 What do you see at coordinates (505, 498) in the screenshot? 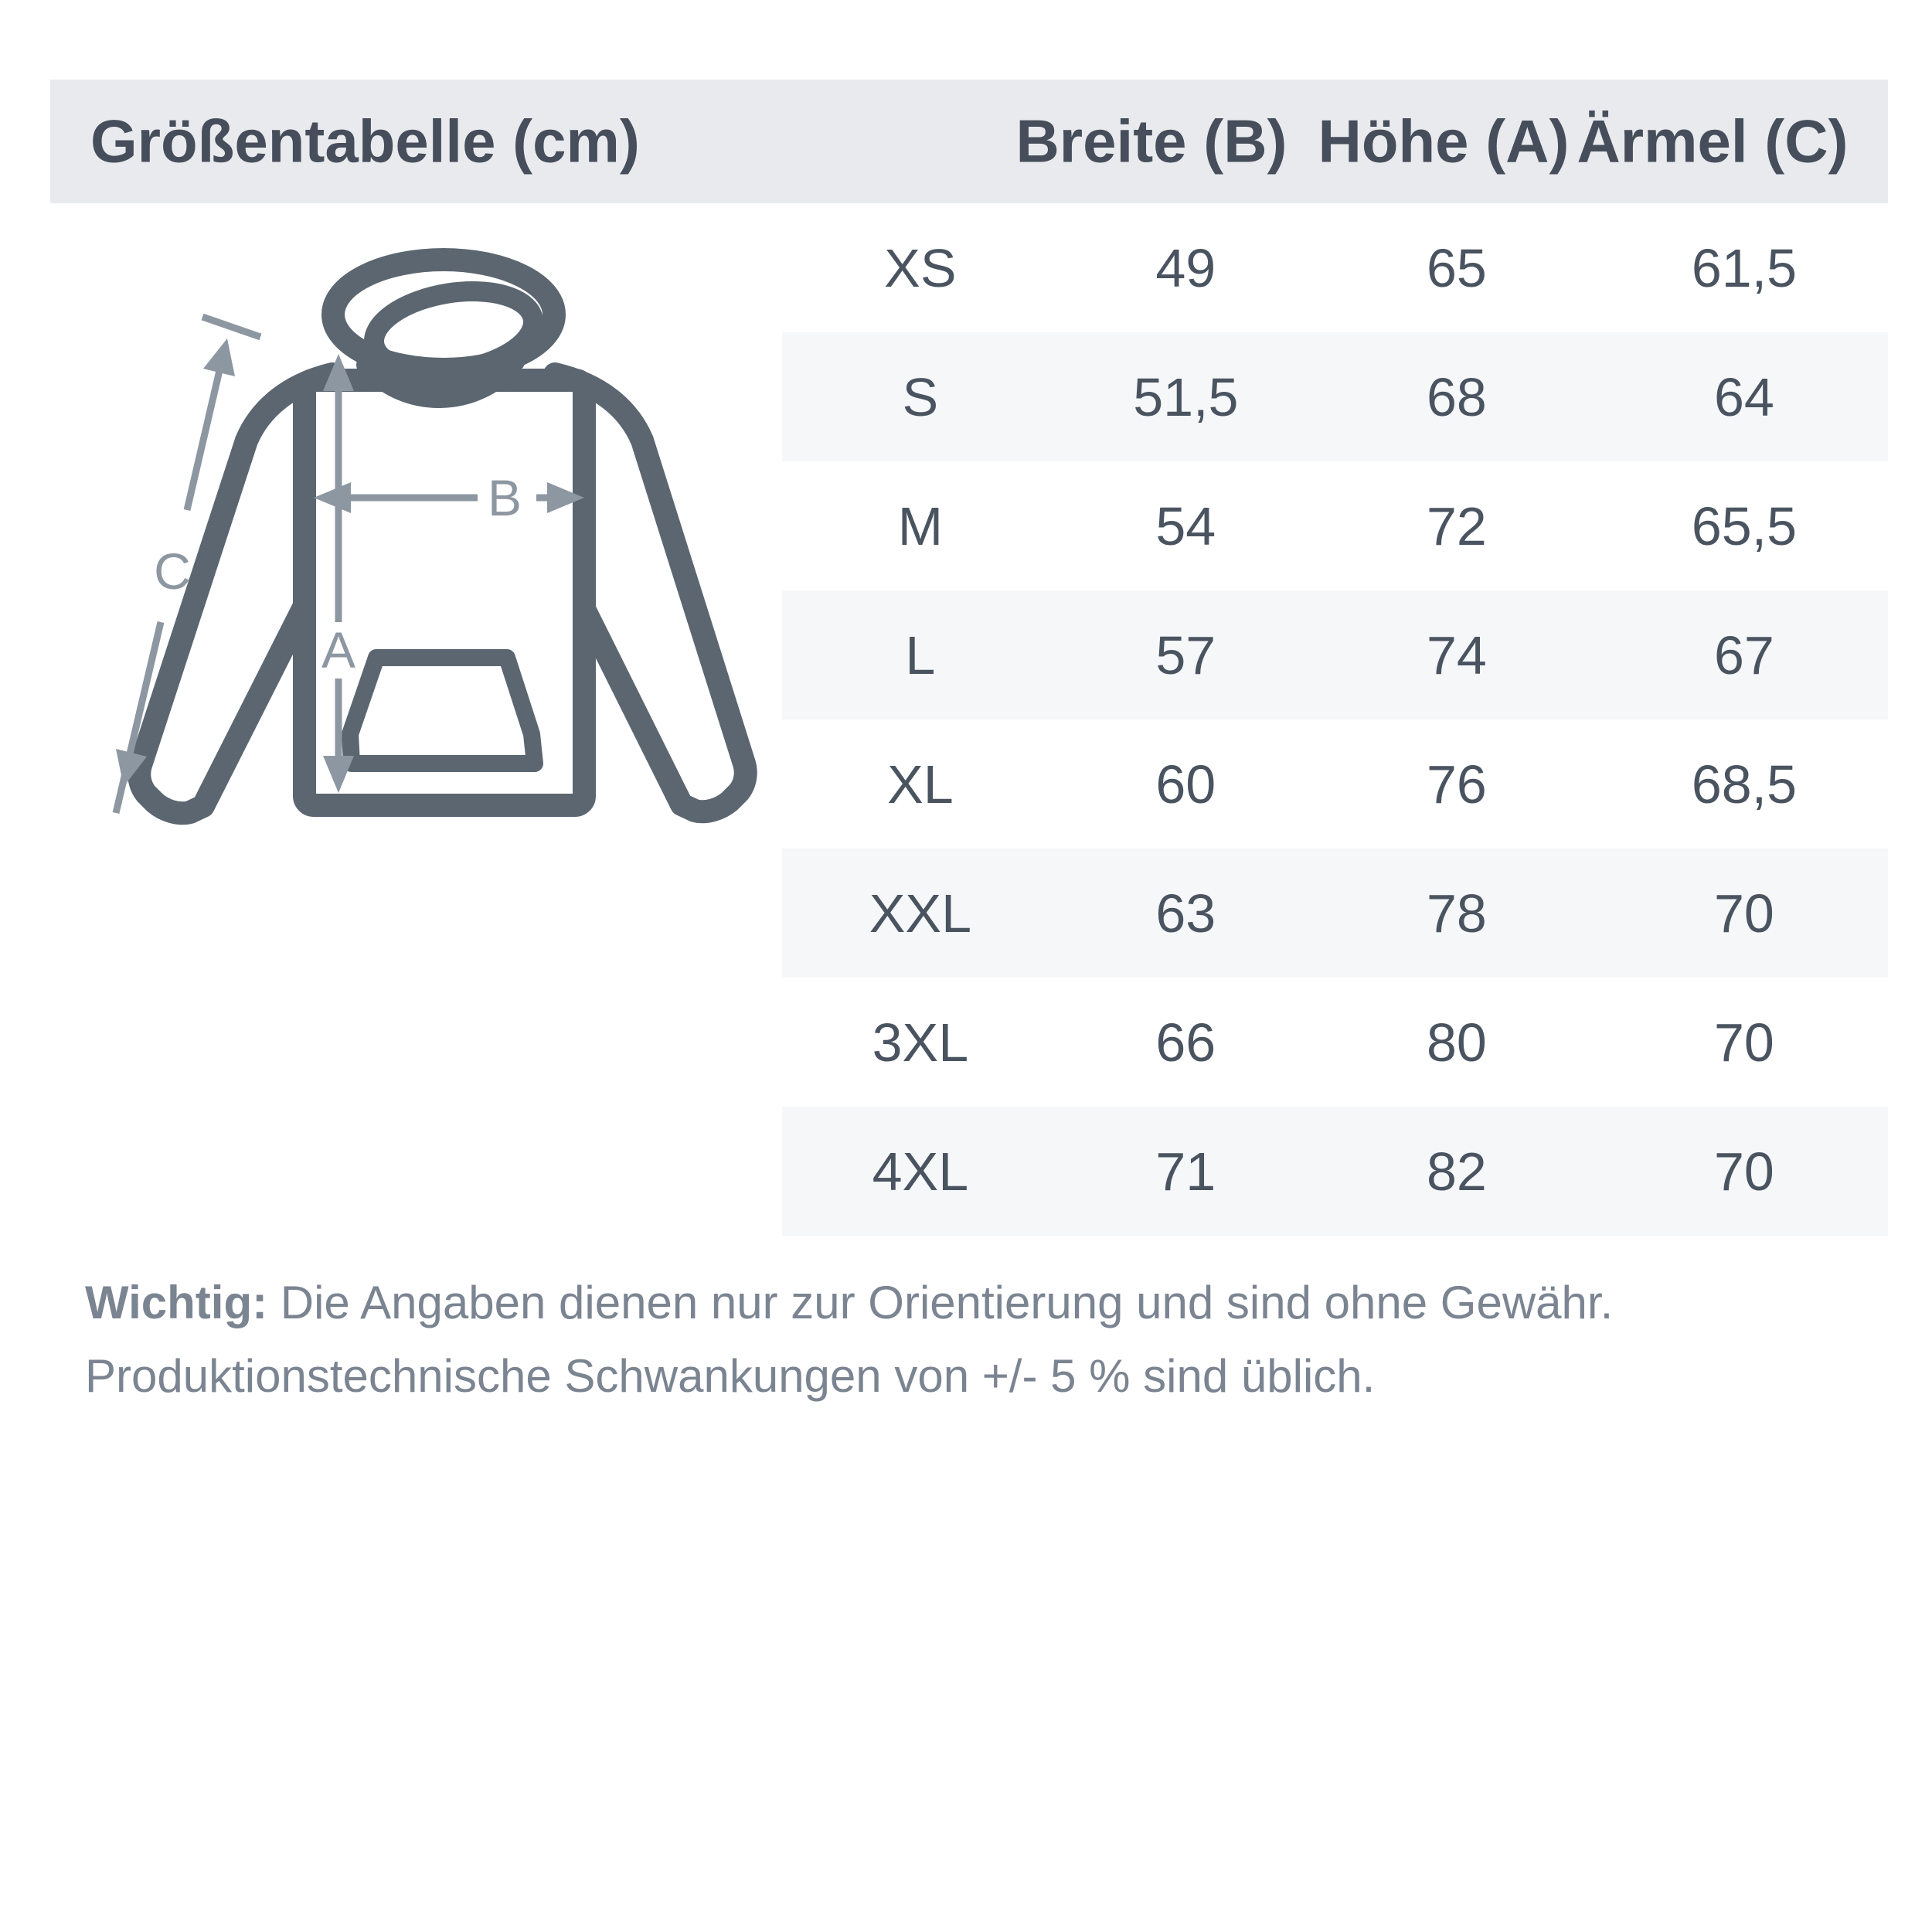
I see `dimension-b-label: B` at bounding box center [505, 498].